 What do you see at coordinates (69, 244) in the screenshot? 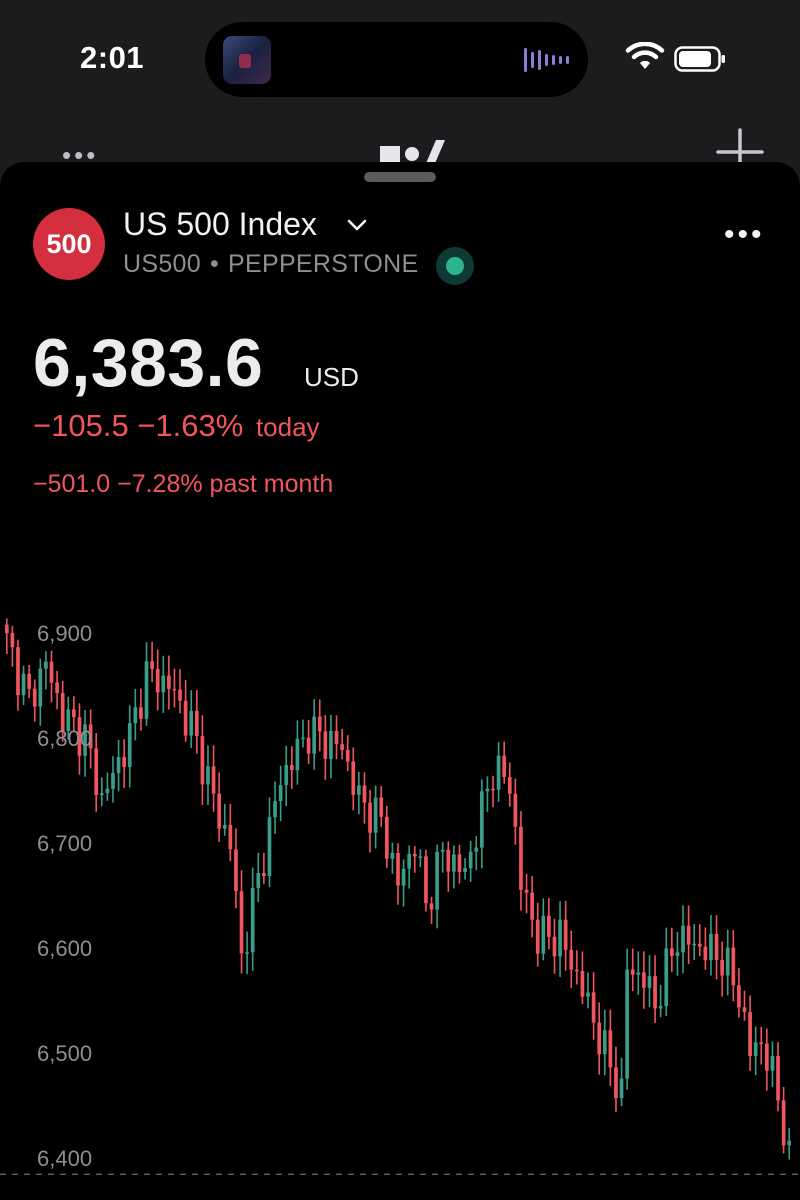
I see `symbol-badge: 500` at bounding box center [69, 244].